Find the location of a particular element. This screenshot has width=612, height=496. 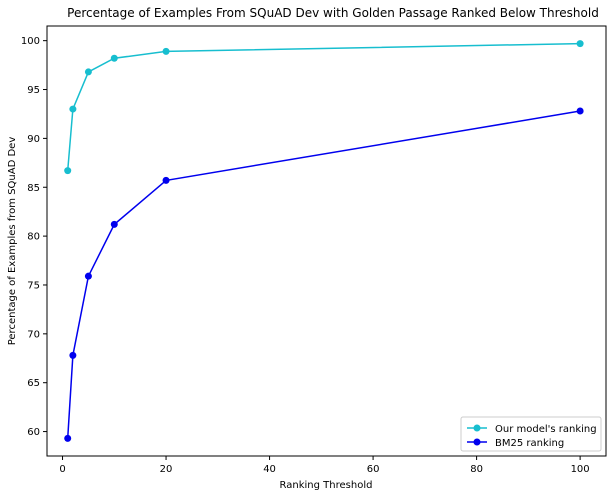

y-tick-label: 100 is located at coordinates (30, 41).